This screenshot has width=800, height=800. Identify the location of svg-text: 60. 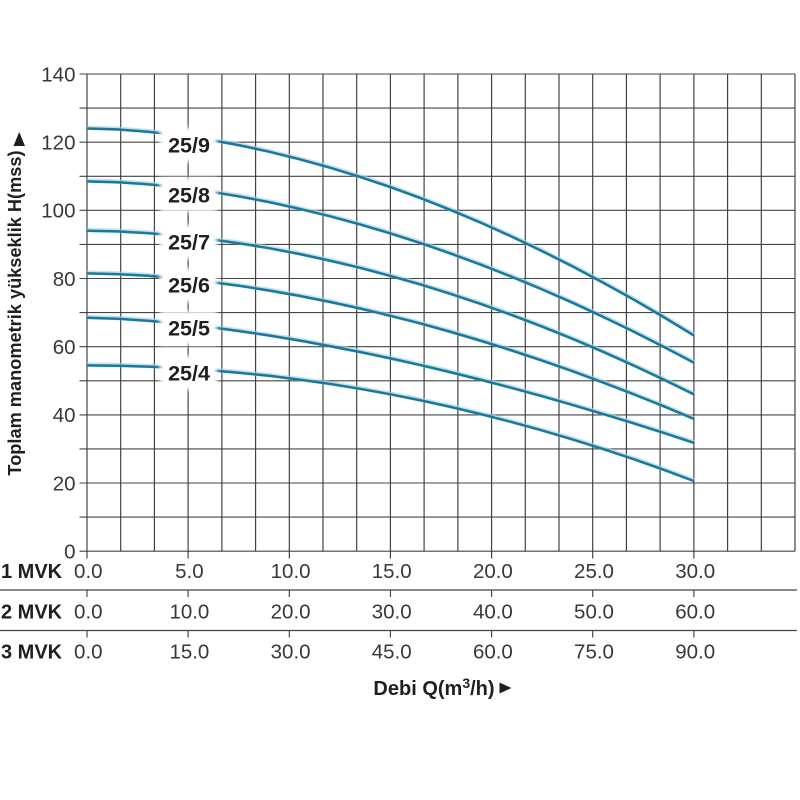
(64, 347).